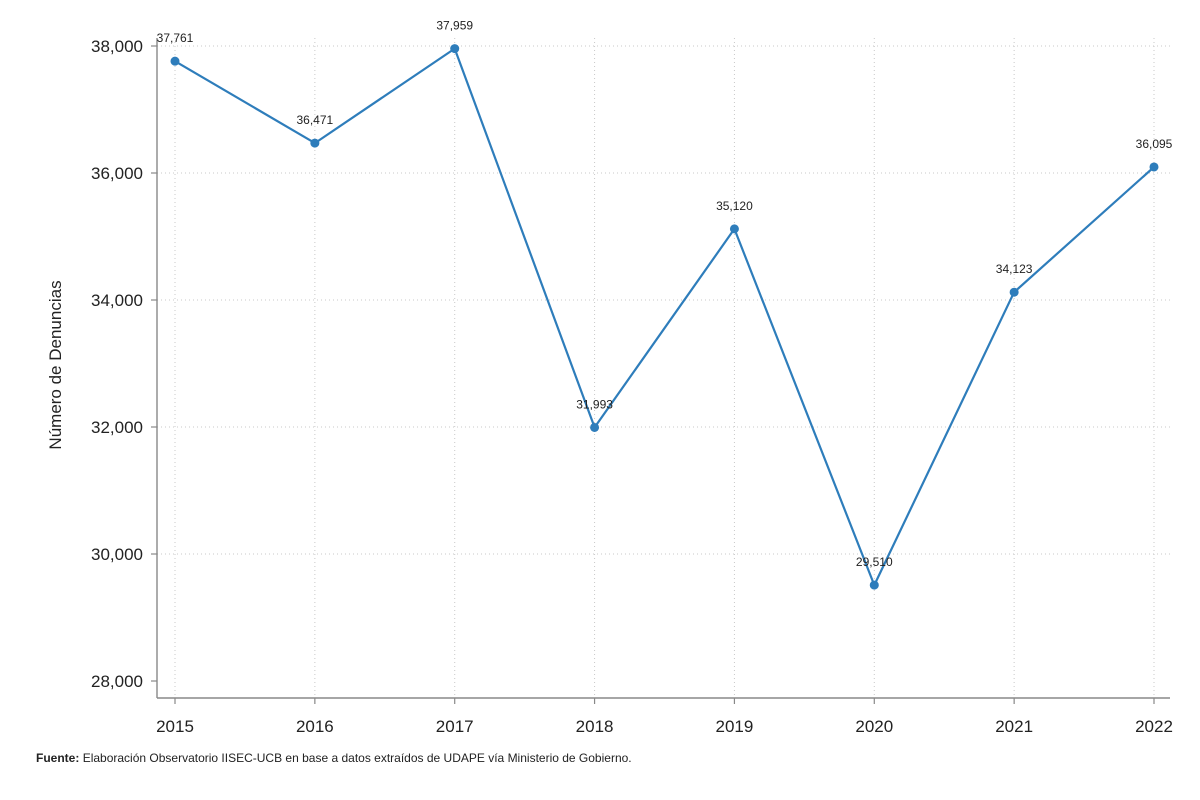 This screenshot has width=1200, height=800. I want to click on data-label: 34,123, so click(1014, 269).